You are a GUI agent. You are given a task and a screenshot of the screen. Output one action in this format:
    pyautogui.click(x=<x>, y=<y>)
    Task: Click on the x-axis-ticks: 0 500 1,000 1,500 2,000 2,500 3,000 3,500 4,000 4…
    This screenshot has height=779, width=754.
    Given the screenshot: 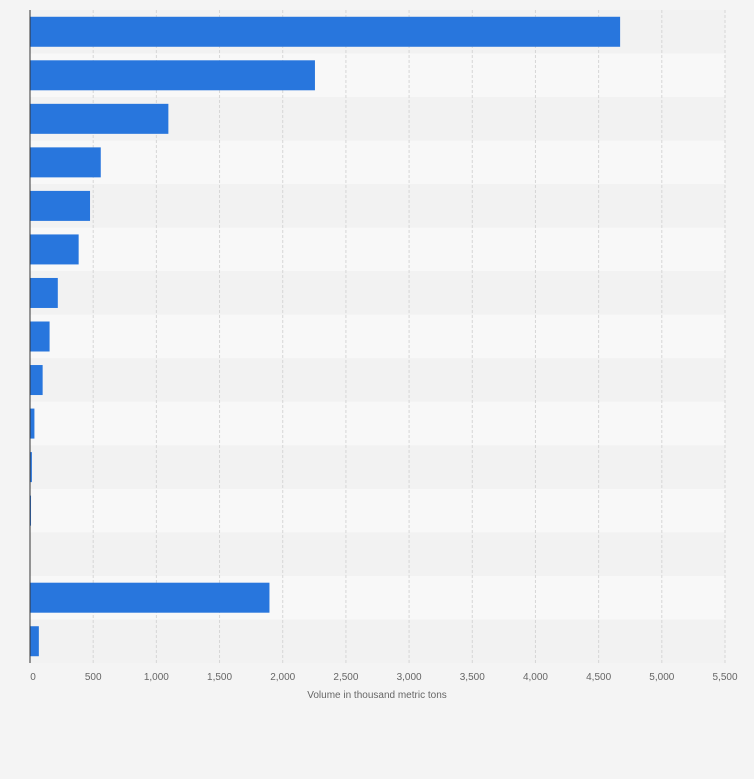 What is the action you would take?
    pyautogui.click(x=384, y=677)
    